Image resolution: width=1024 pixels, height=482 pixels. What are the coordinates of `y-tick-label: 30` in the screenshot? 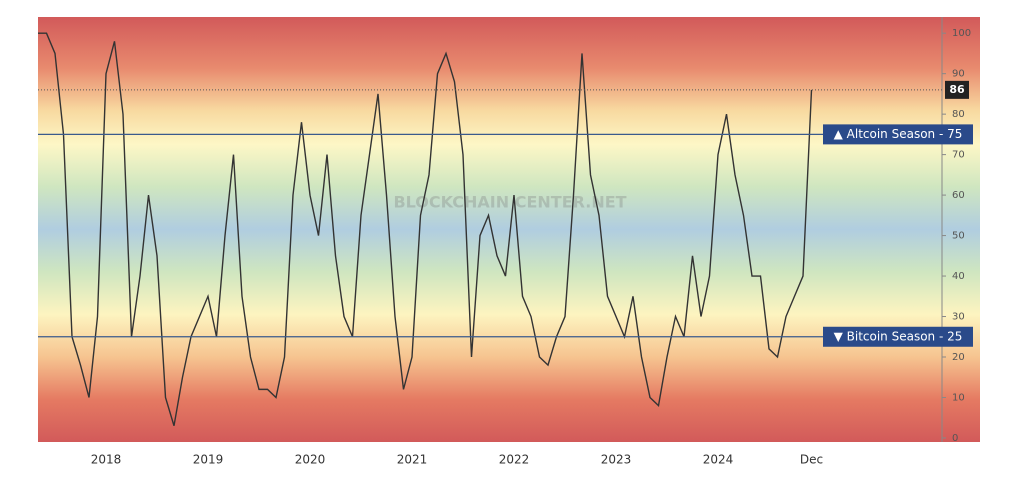 It's located at (958, 317).